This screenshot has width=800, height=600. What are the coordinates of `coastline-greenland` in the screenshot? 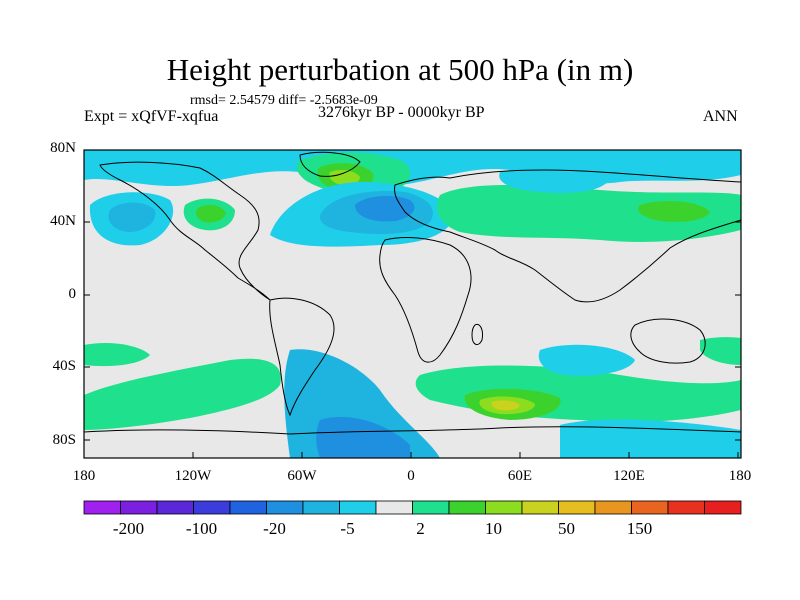 It's located at (330, 164).